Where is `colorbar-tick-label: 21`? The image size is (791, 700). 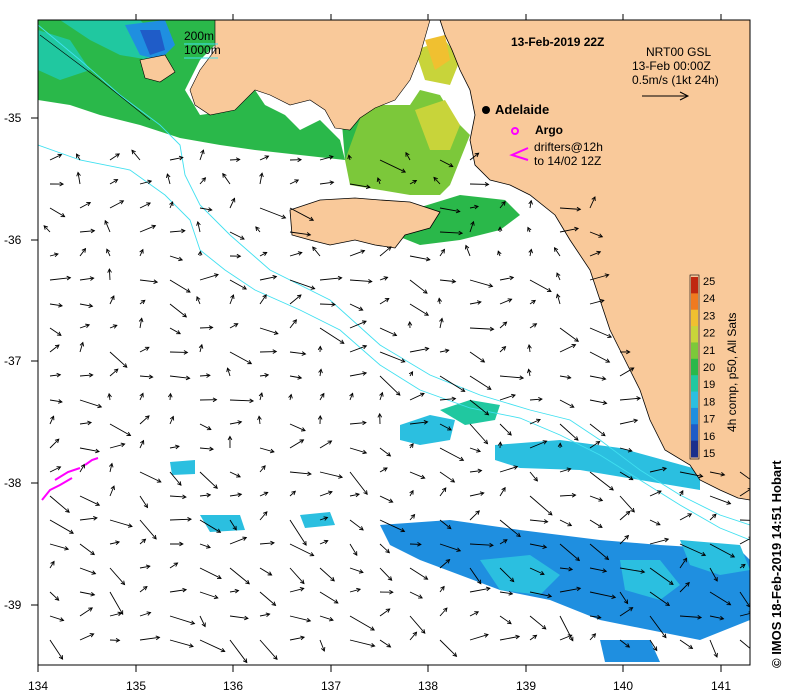
colorbar-tick-label: 21 is located at coordinates (709, 351).